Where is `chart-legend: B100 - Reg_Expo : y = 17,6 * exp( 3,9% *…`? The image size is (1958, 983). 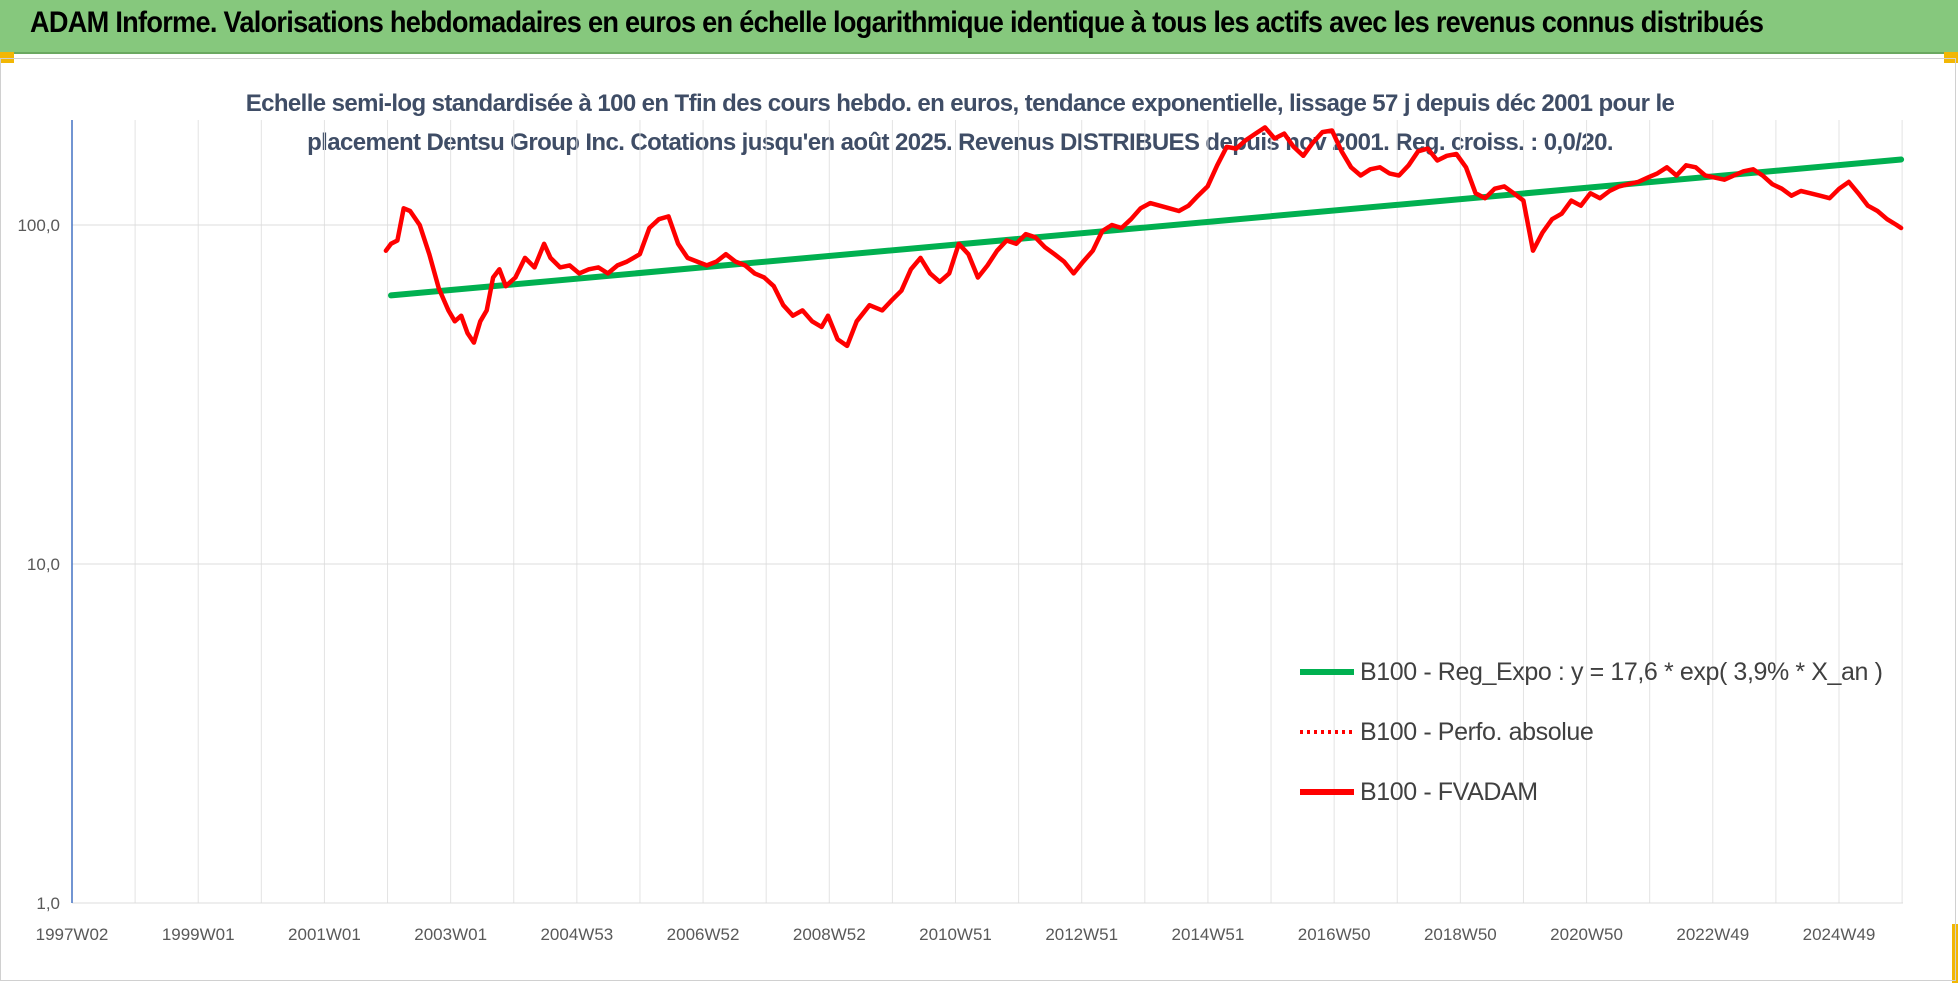 chart-legend: B100 - Reg_Expo : y = 17,6 * exp( 3,9% *… is located at coordinates (1590, 740).